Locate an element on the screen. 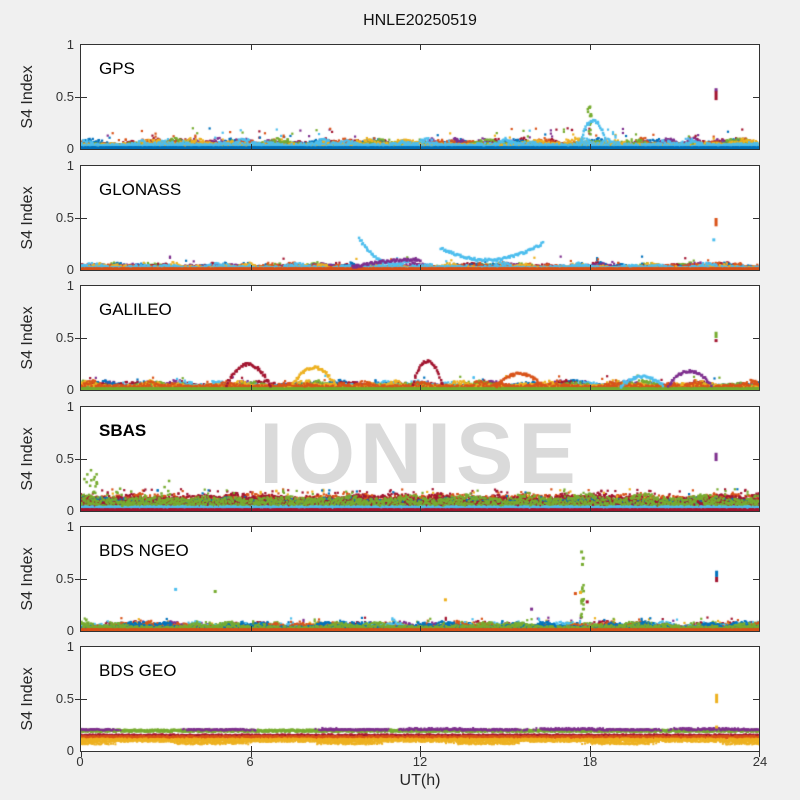  x-tick-label: 18 is located at coordinates (590, 761).